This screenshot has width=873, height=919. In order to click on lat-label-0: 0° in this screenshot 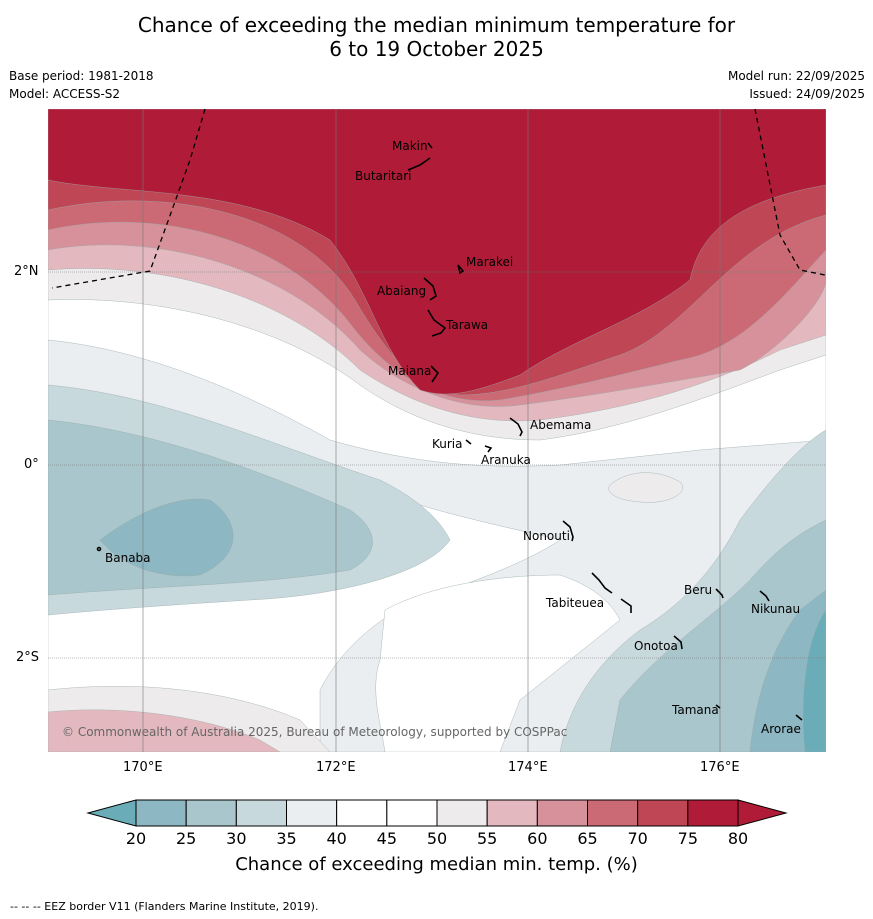, I will do `click(31, 464)`.